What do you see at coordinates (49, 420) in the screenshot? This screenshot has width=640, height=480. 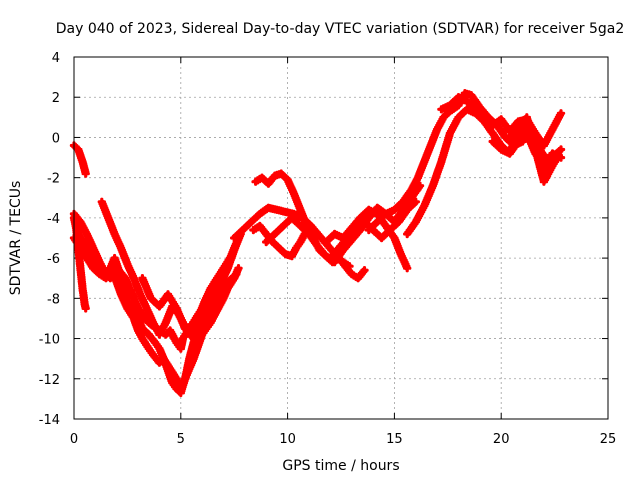 I see `y-tick-label: -14` at bounding box center [49, 420].